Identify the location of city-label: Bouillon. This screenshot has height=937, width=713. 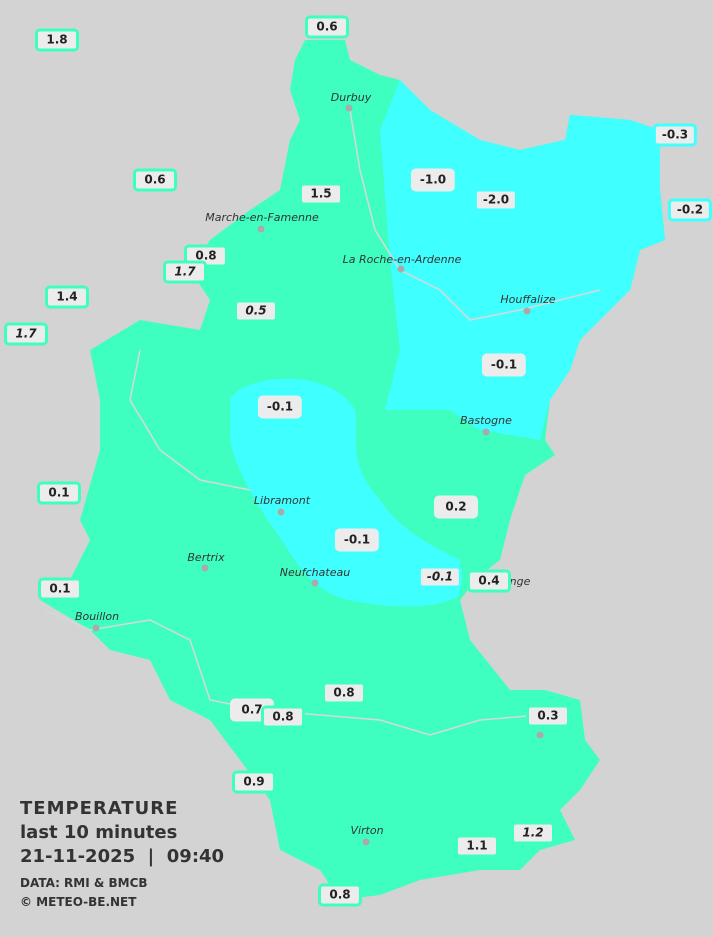
(97, 616).